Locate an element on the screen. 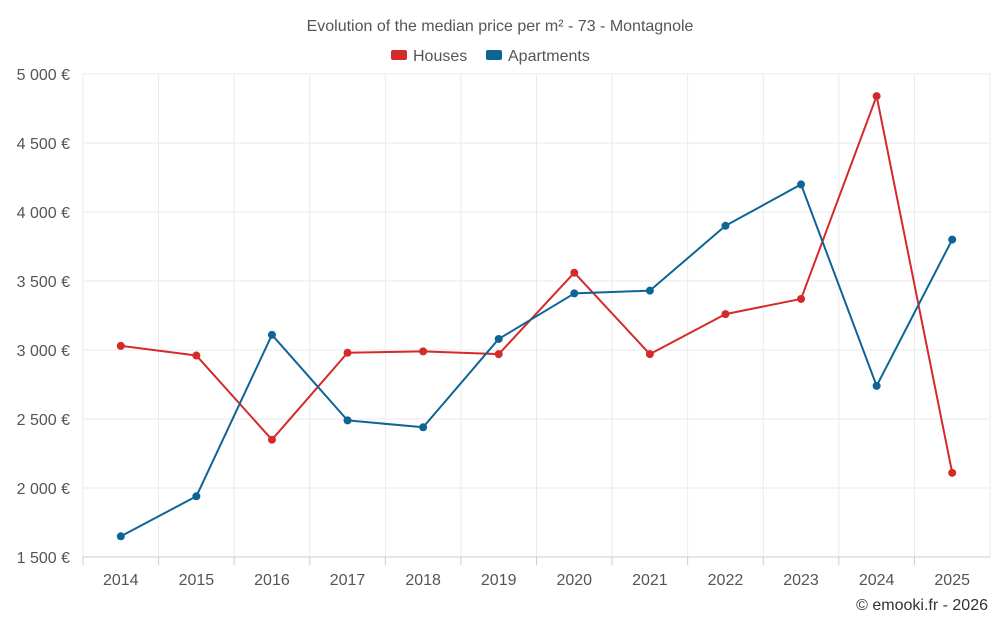  x-tick-label: 2020 is located at coordinates (574, 580).